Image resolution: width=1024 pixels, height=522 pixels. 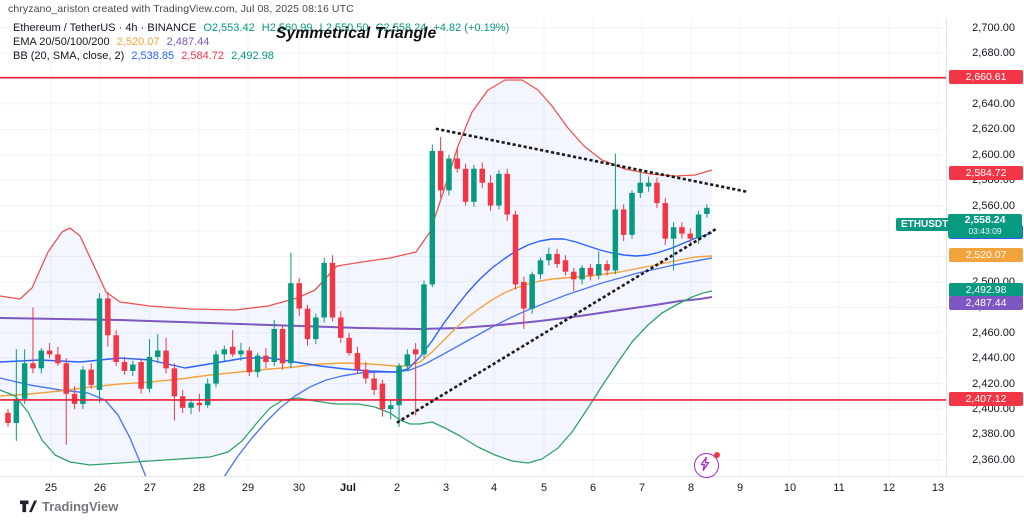 What do you see at coordinates (69, 506) in the screenshot?
I see `tradingview-logo: TradingView` at bounding box center [69, 506].